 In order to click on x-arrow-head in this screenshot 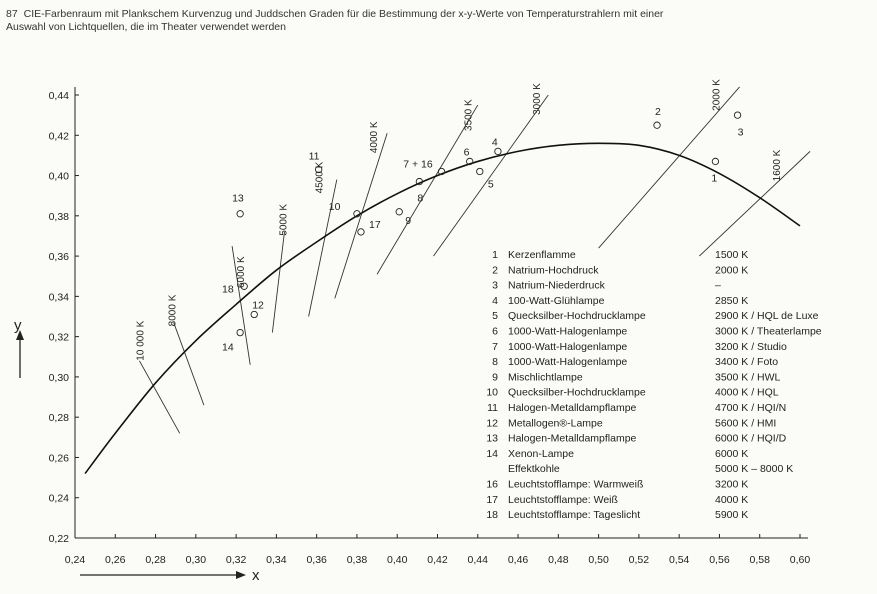, I will do `click(241, 575)`.